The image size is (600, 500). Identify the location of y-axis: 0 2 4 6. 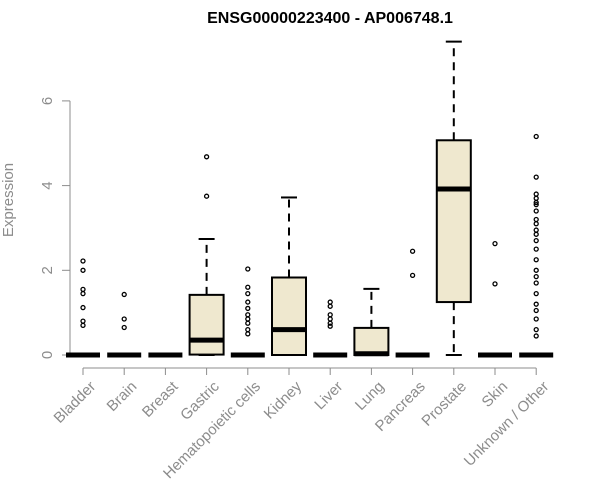
(55, 228).